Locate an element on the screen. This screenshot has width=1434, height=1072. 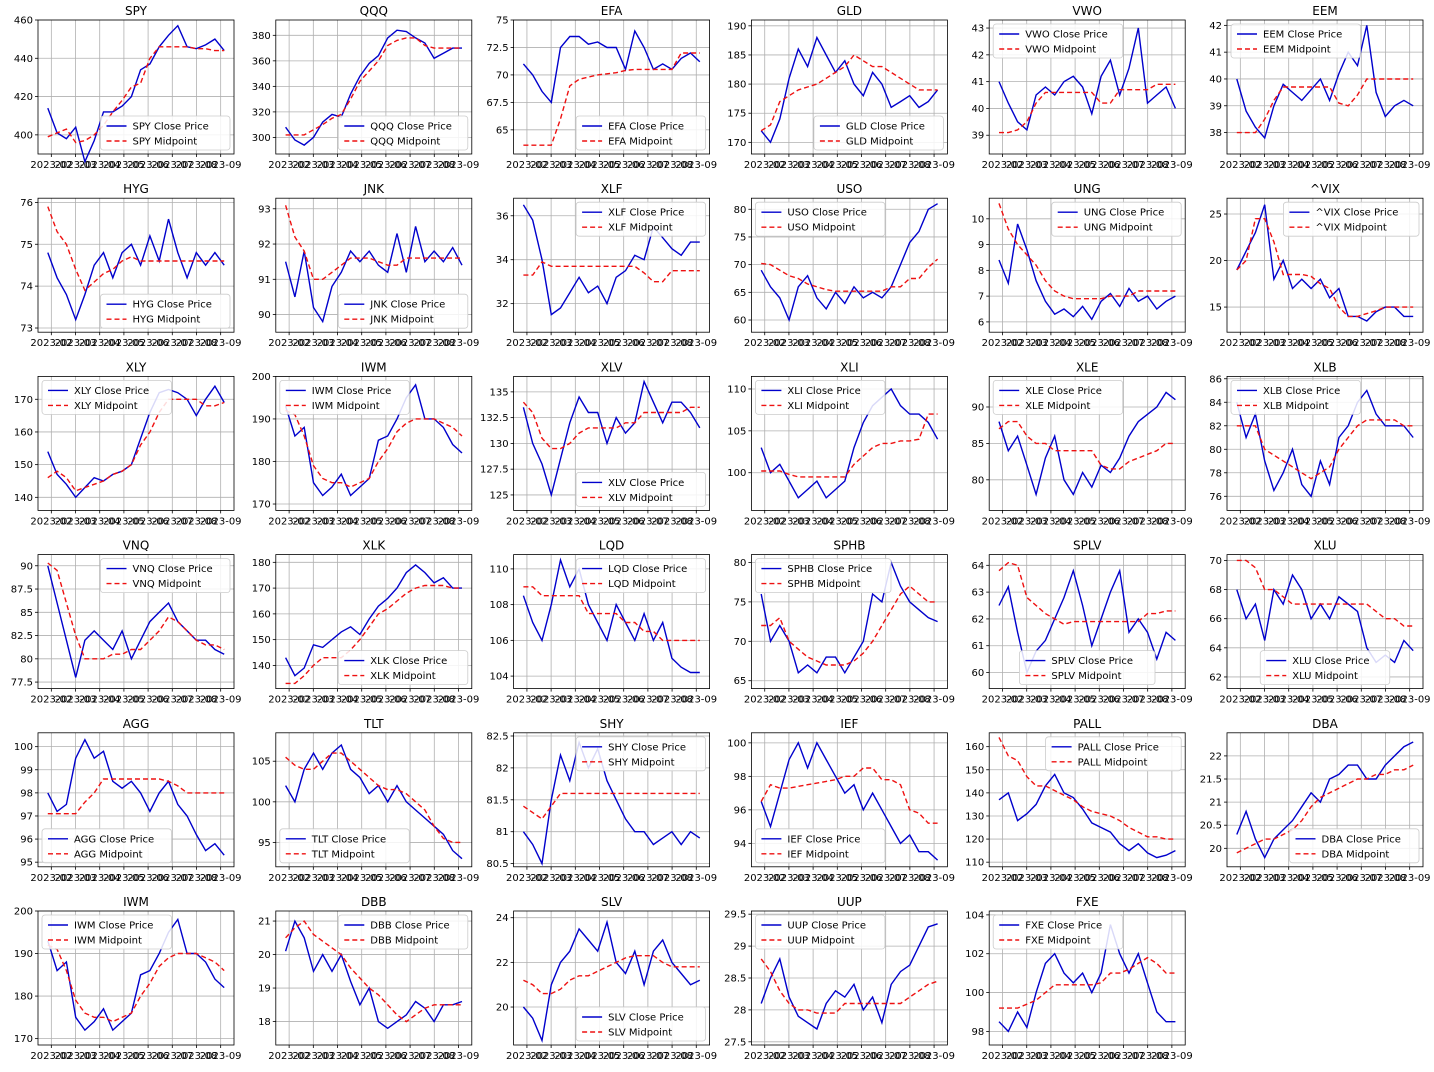
y-tick-label: 75 is located at coordinates (502, 21).